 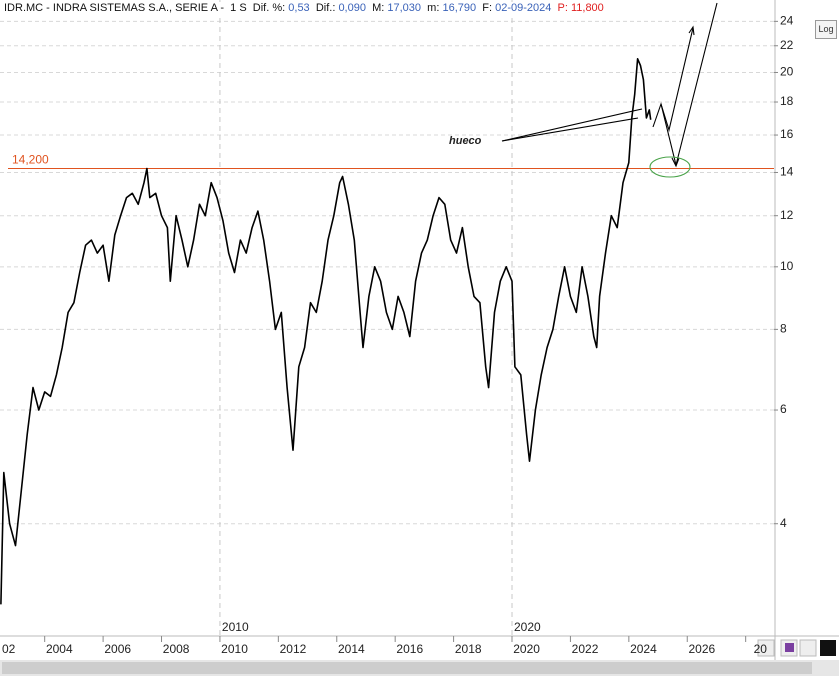 What do you see at coordinates (670, 167) in the screenshot?
I see `gap-highlight` at bounding box center [670, 167].